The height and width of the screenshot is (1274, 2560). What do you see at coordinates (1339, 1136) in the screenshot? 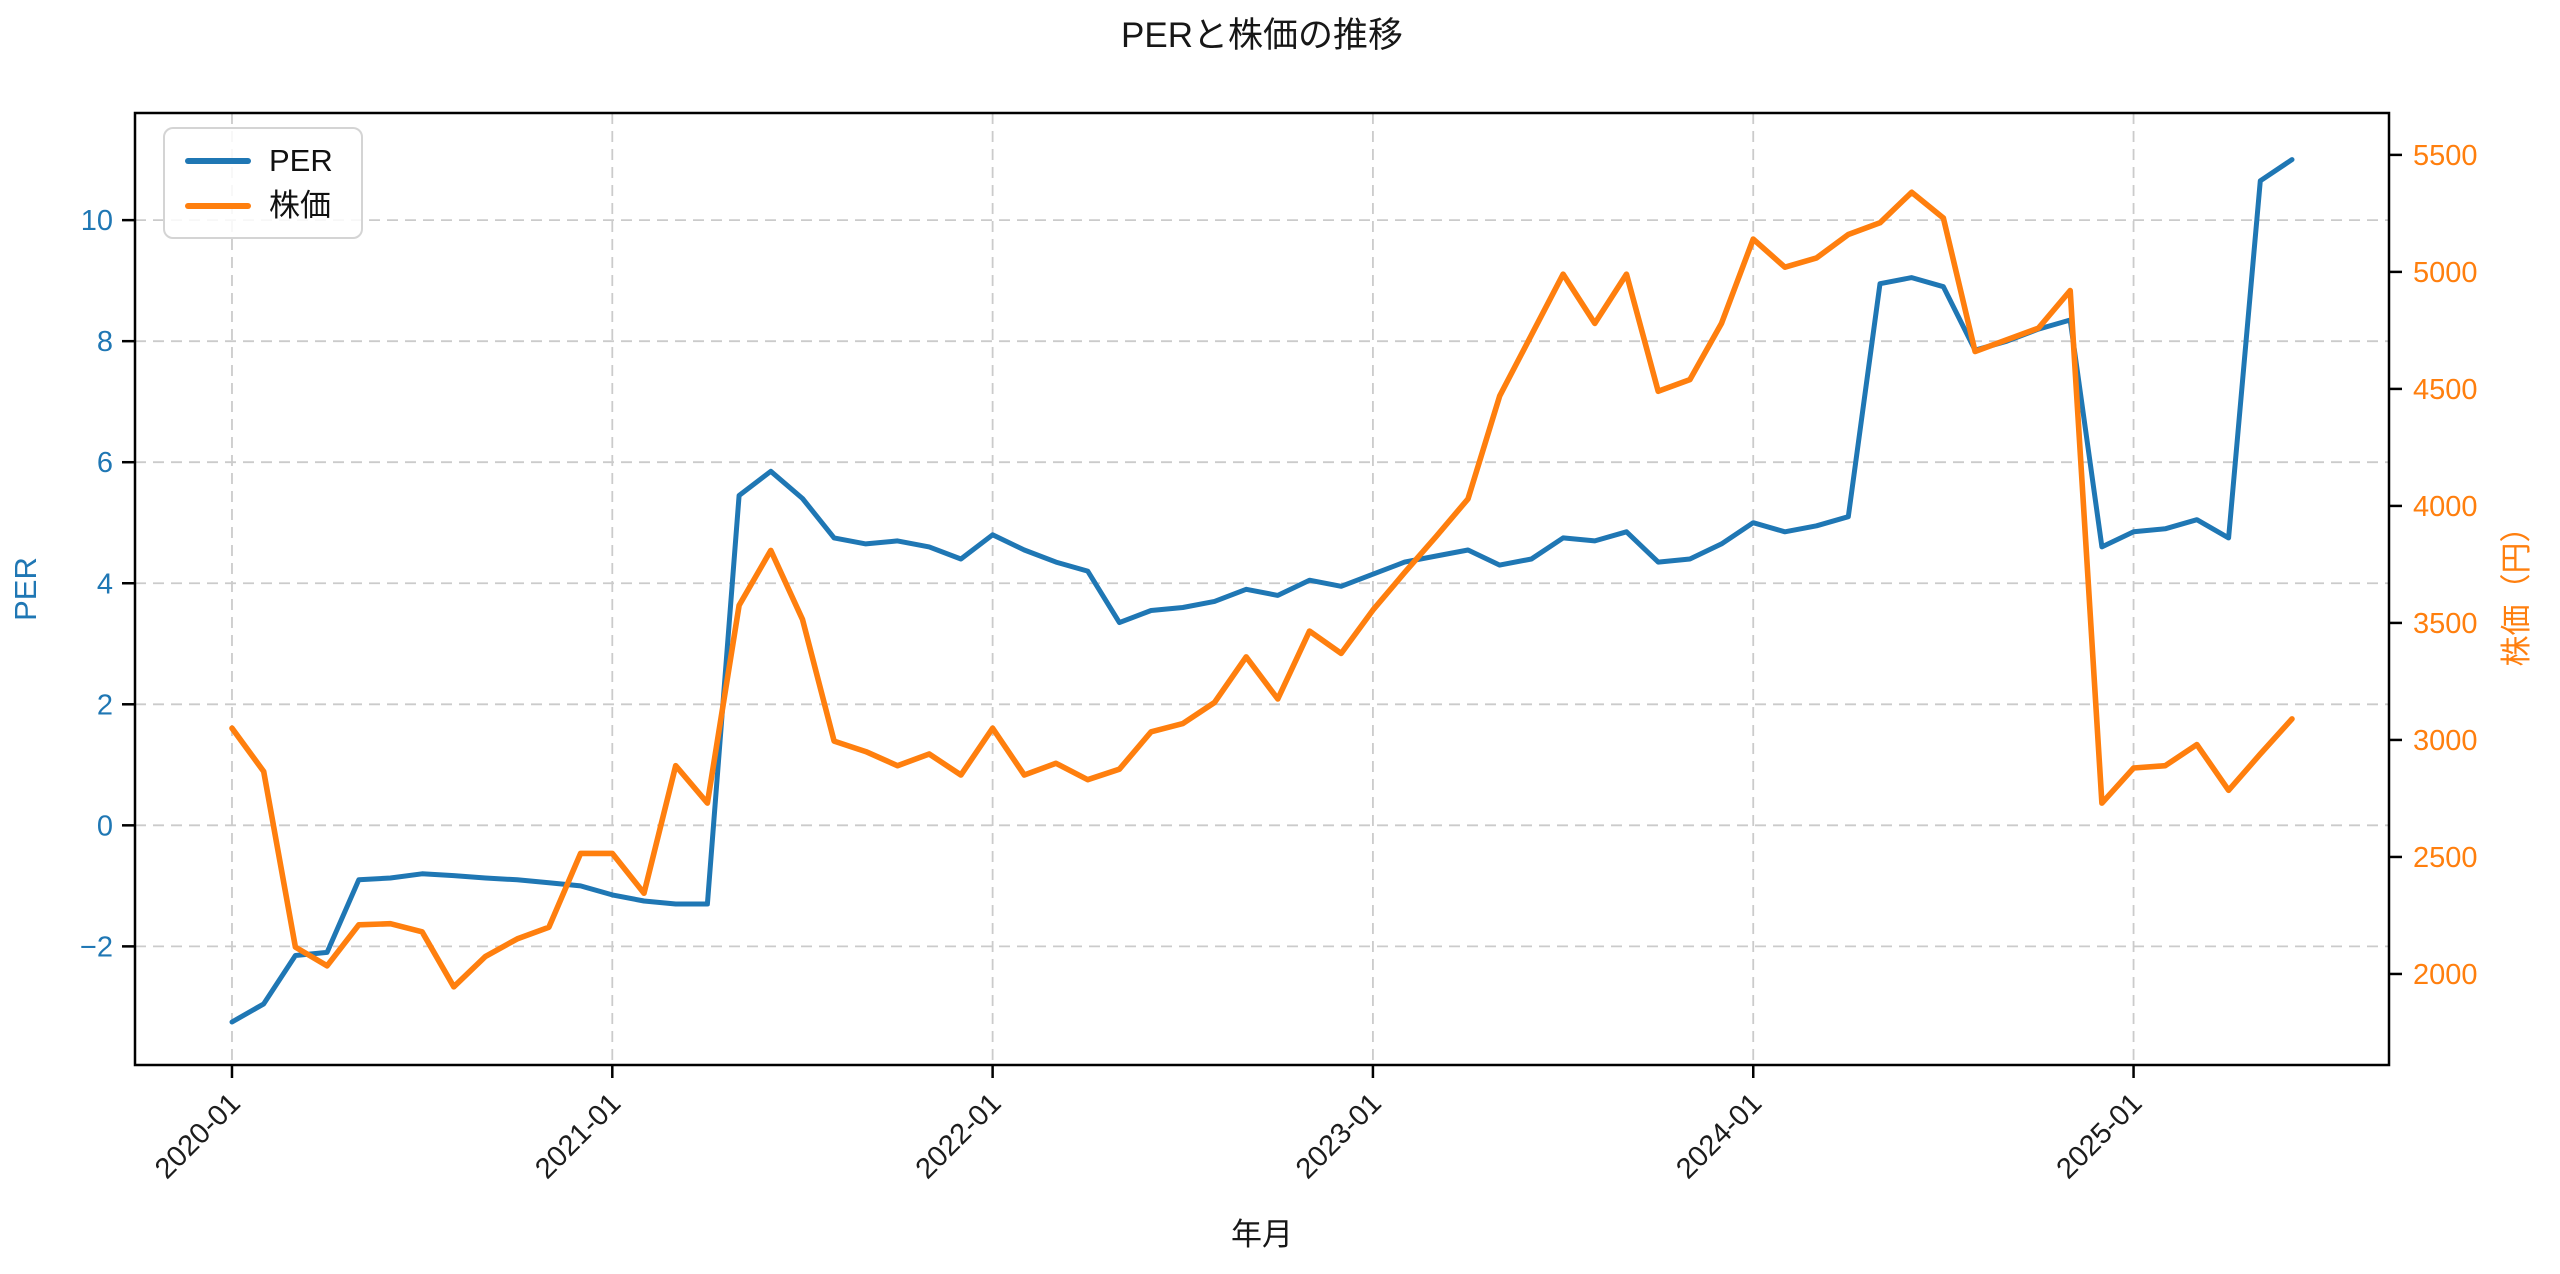
I see `x-tick-label: 2023-01` at bounding box center [1339, 1136].